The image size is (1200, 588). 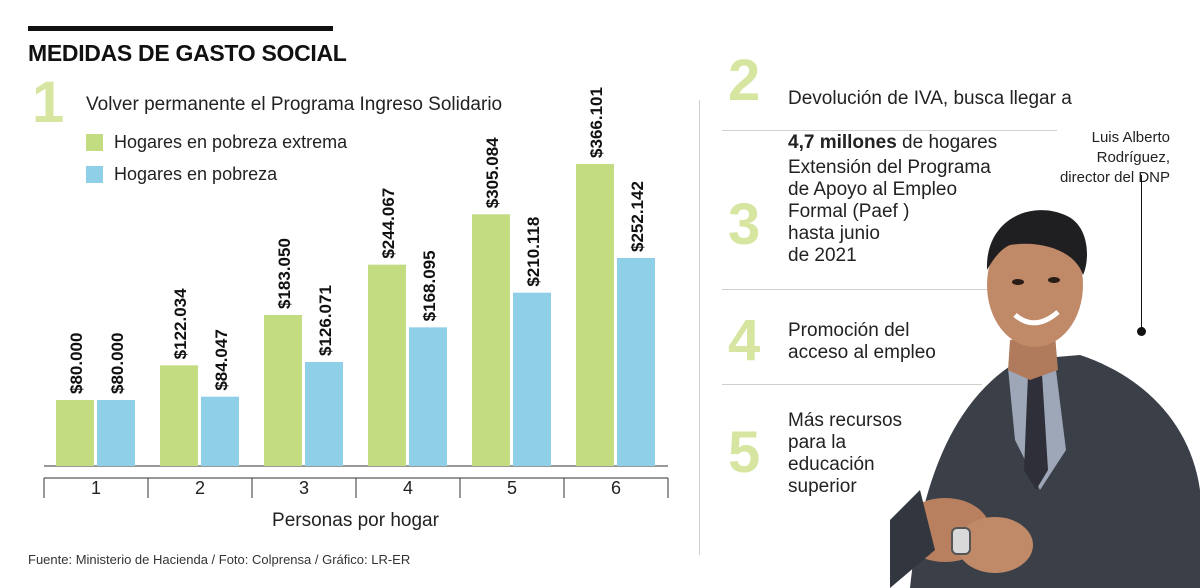 I want to click on measure-4-text: Promoción del acceso al empleo, so click(x=862, y=341).